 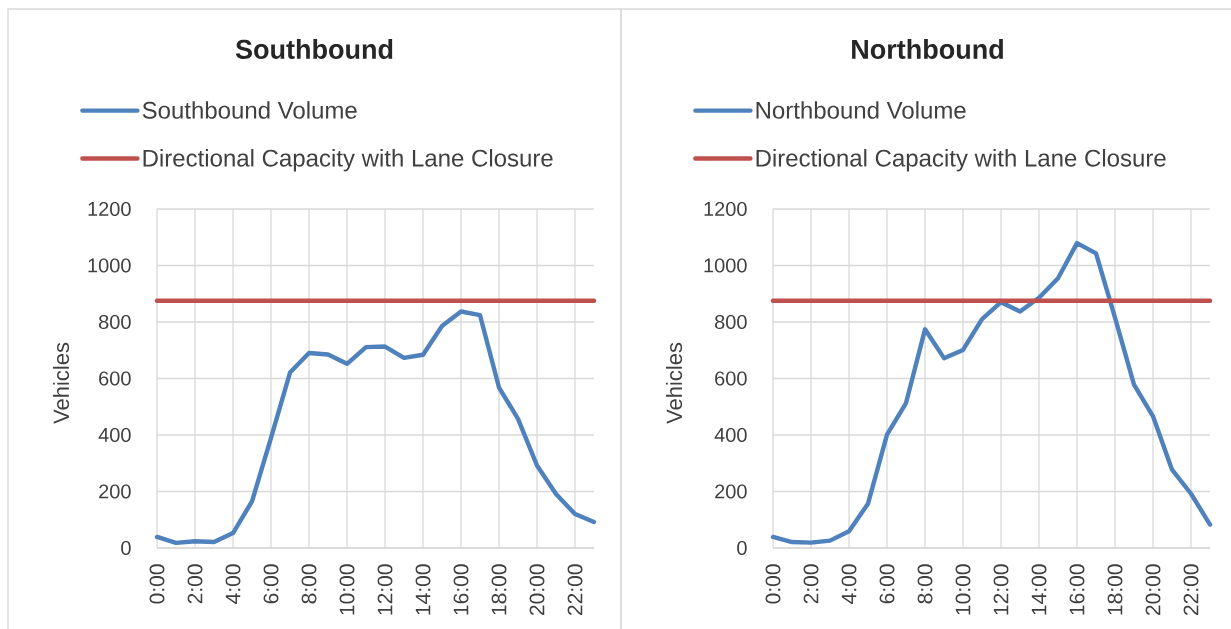 What do you see at coordinates (314, 49) in the screenshot?
I see `chart-title: Southbound` at bounding box center [314, 49].